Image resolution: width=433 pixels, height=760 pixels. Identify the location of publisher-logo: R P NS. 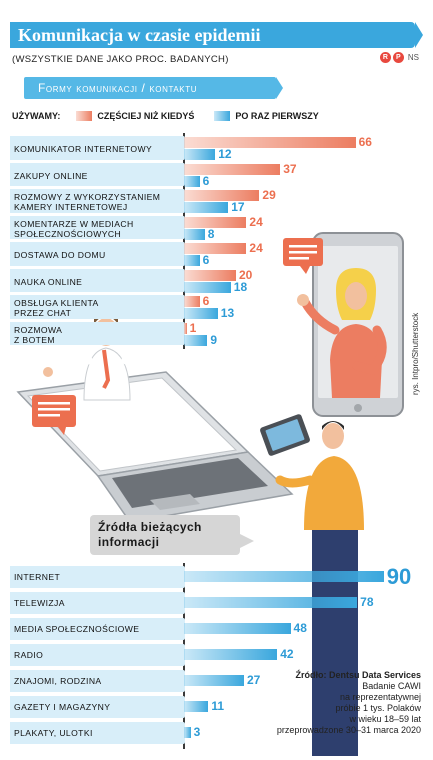
(399, 57).